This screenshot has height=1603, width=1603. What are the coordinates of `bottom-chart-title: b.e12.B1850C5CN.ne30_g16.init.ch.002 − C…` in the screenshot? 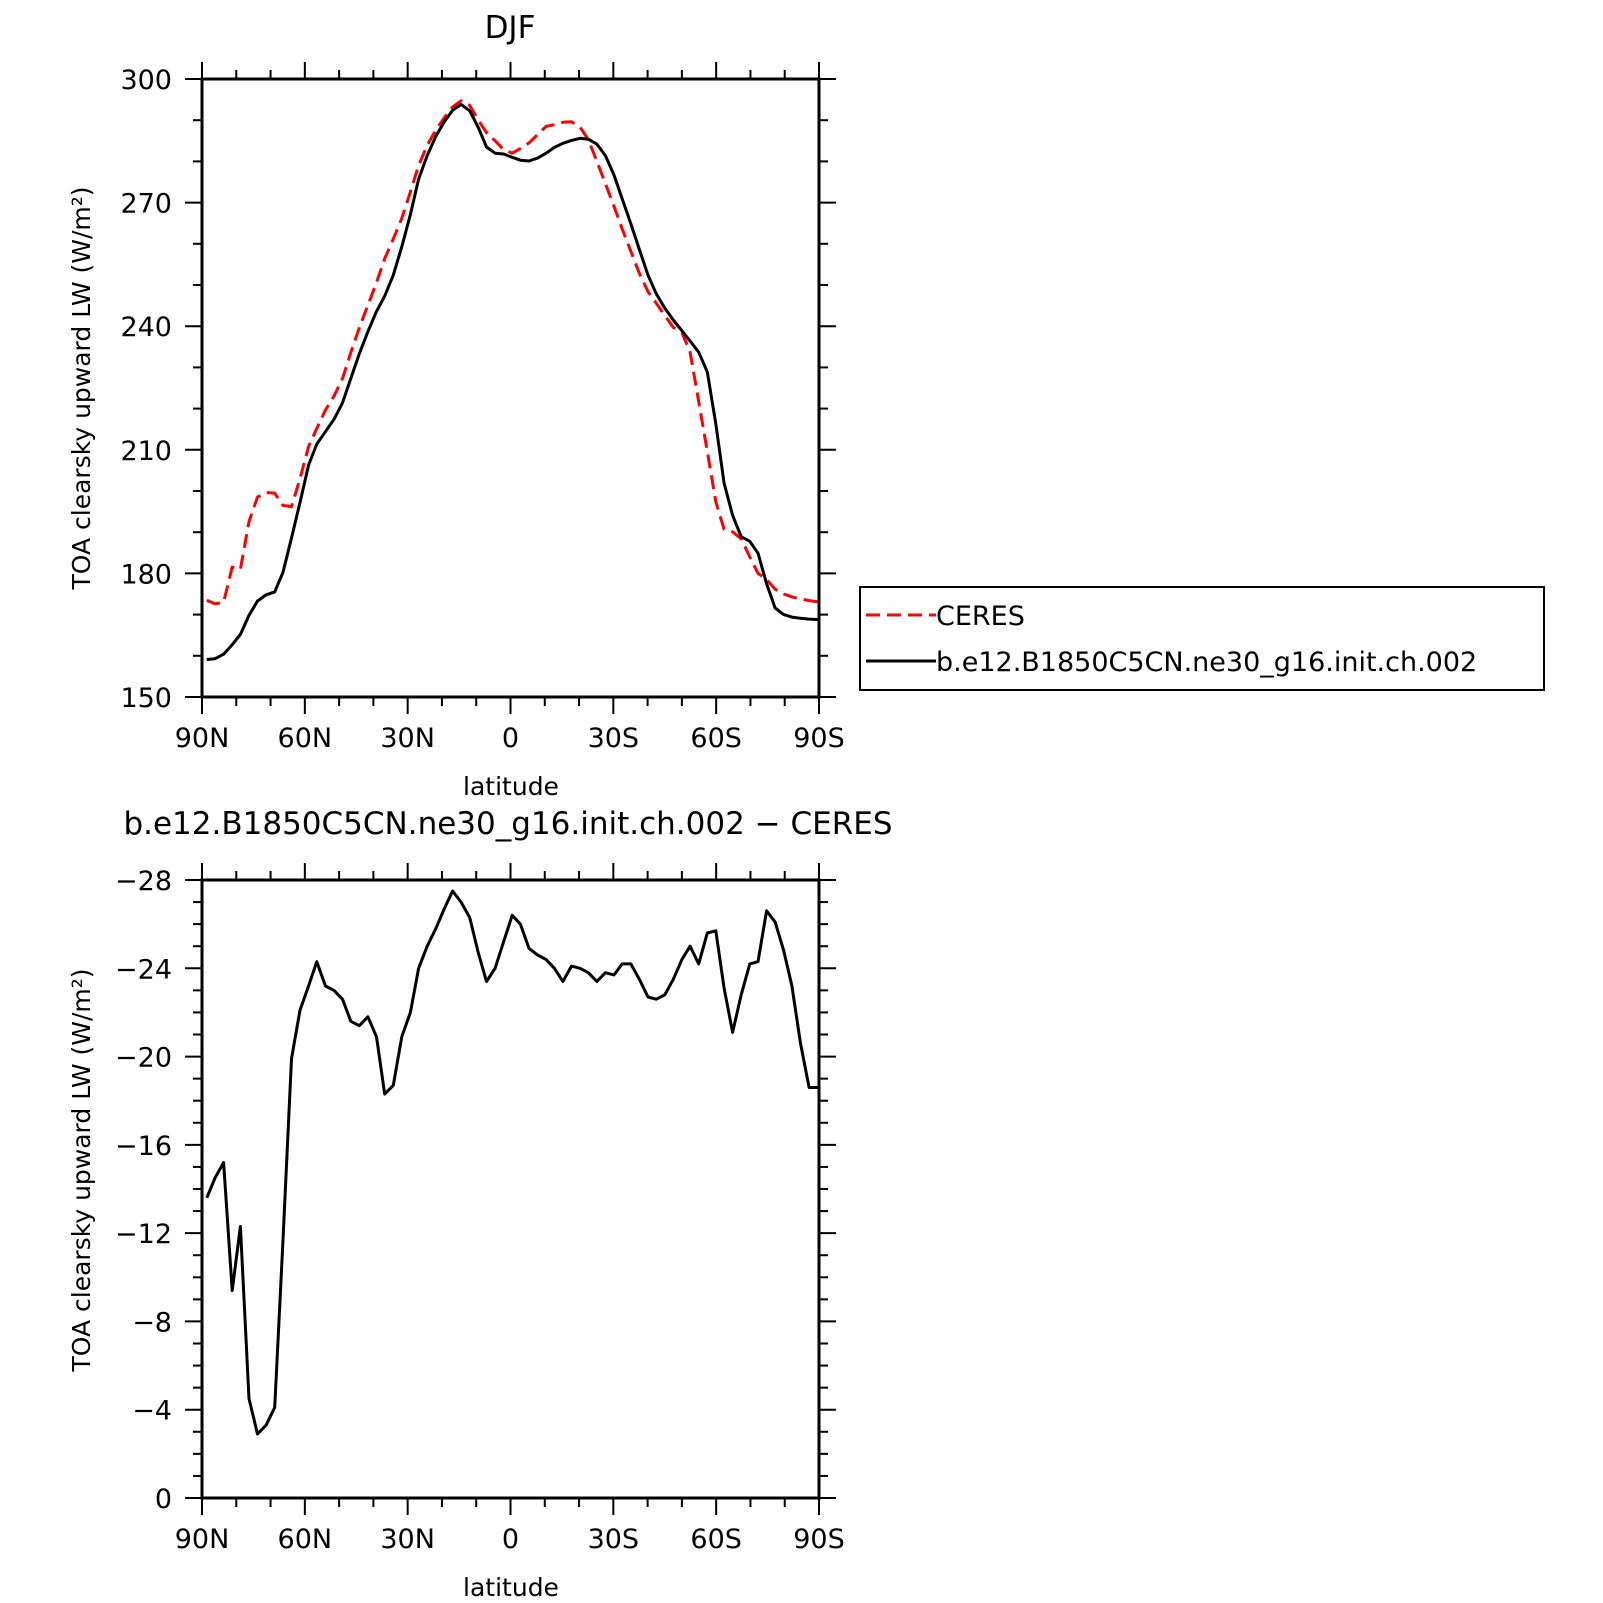 It's located at (507, 824).